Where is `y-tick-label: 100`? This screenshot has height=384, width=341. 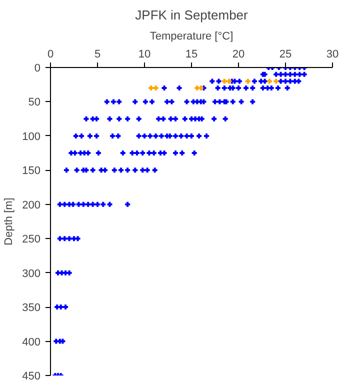 y-tick-label: 100 is located at coordinates (31, 136).